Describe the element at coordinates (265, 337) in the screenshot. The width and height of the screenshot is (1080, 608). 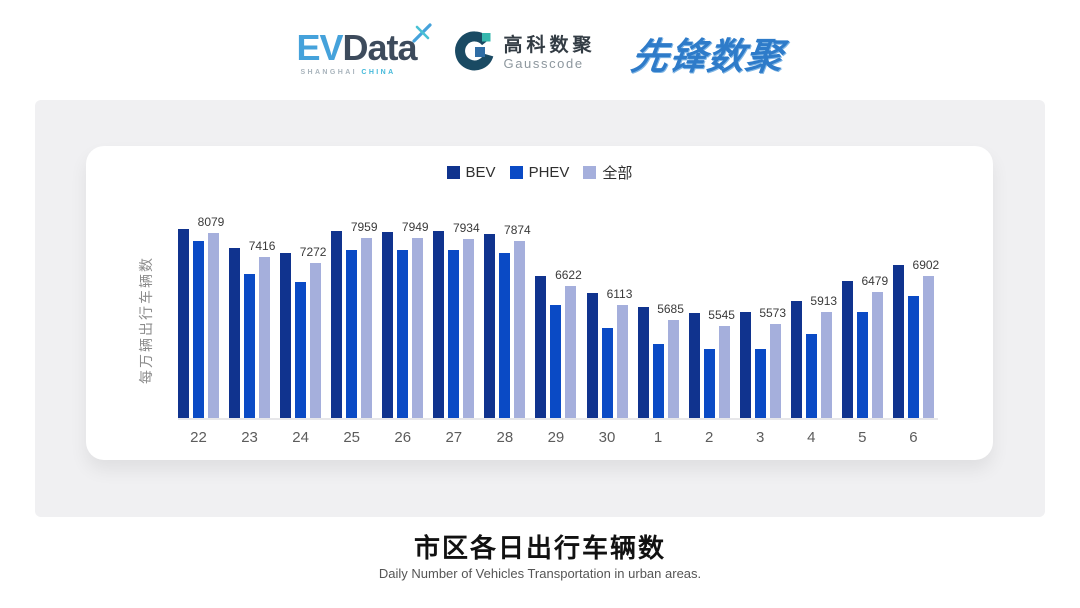
I see `bar-全部-23` at that location.